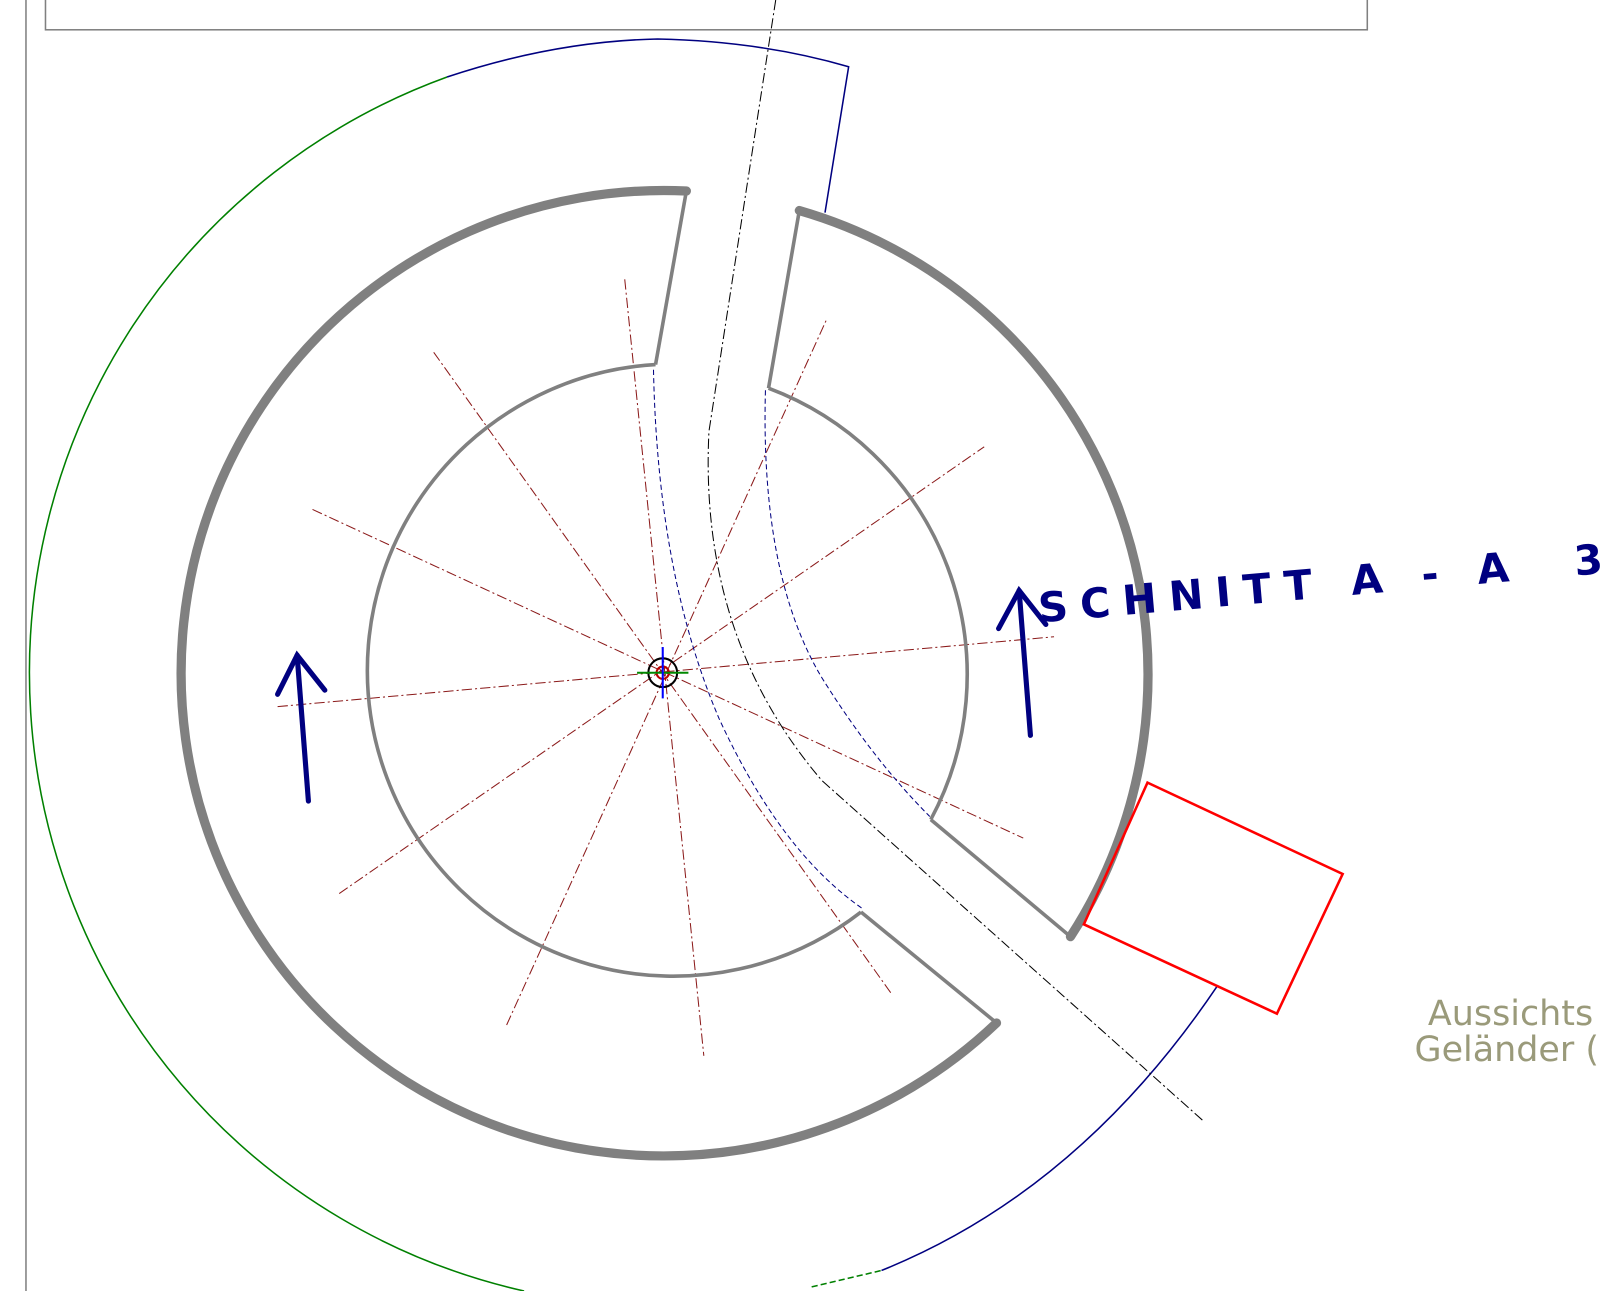  I want to click on outer-arc-blue, so click(648, 125).